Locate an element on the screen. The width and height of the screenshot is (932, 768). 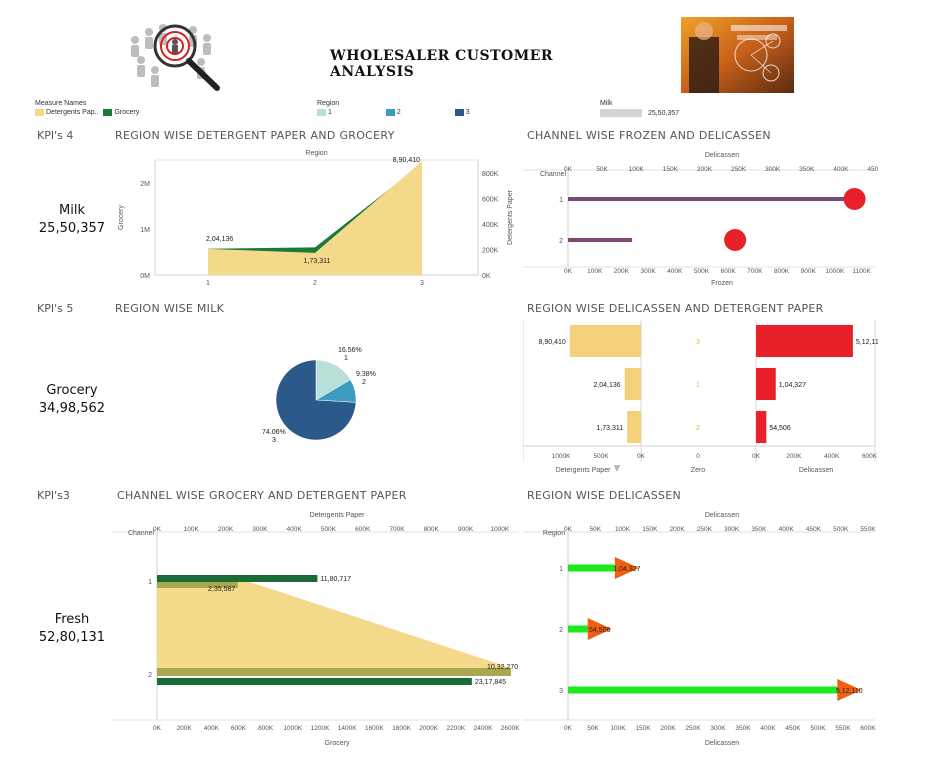
top-axis-title: Delicassen is located at coordinates (722, 155).